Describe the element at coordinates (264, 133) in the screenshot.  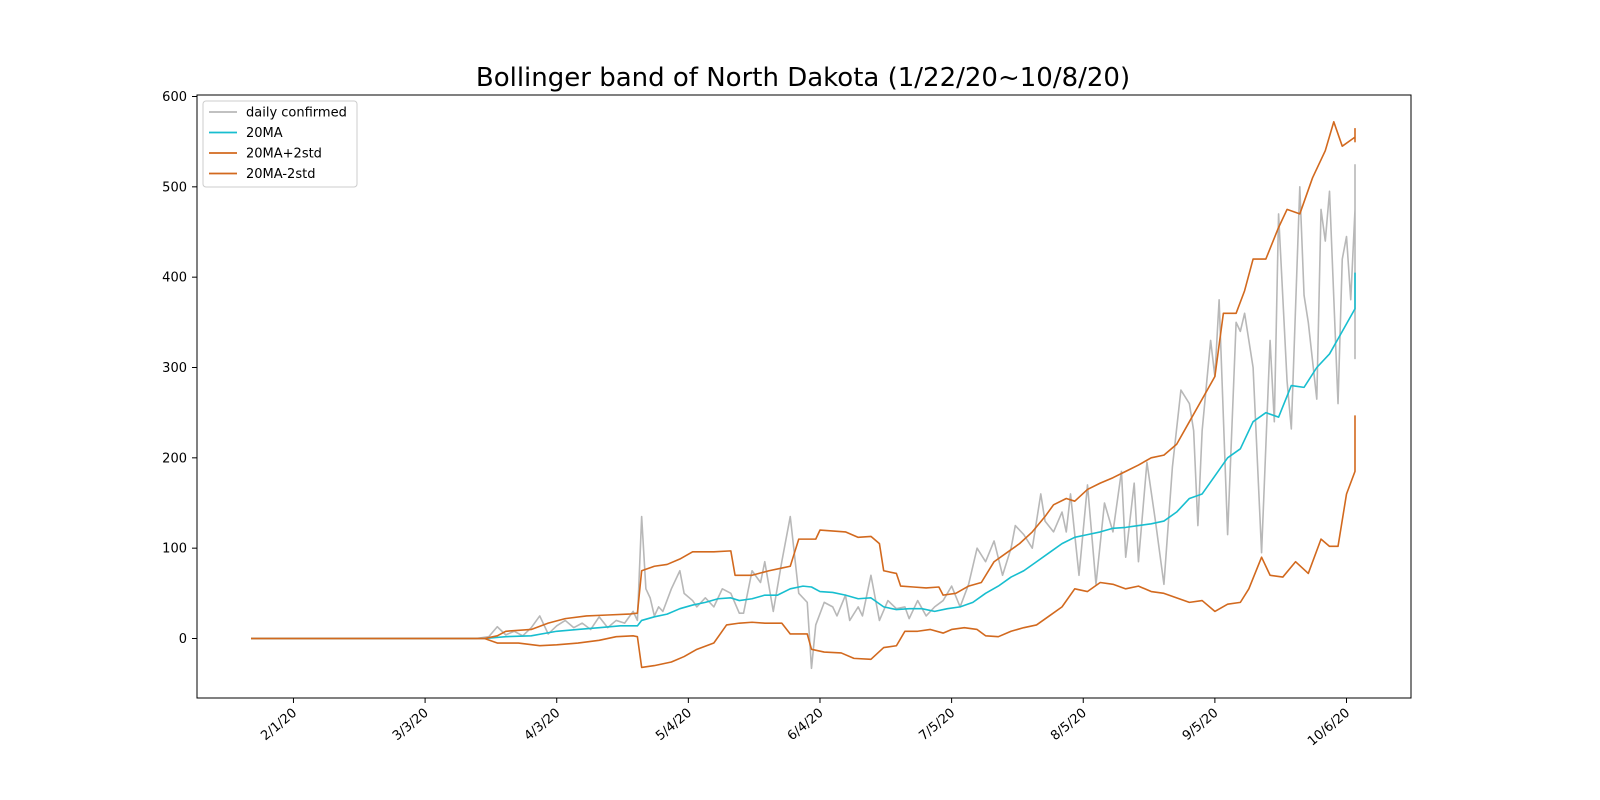
I see `legend-label: 20MA` at that location.